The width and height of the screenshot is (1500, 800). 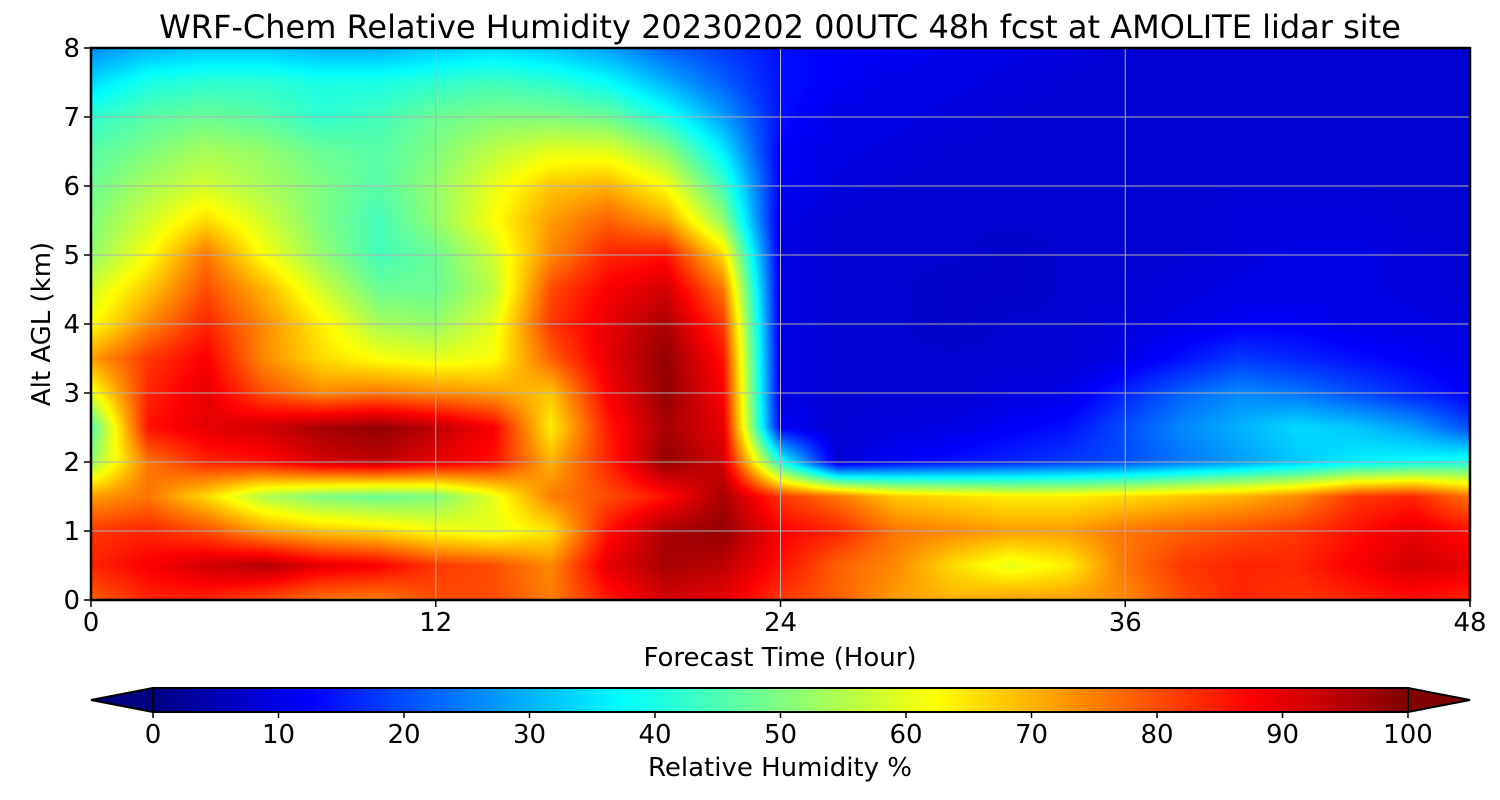 I want to click on y-tick-label: 4, so click(x=71, y=325).